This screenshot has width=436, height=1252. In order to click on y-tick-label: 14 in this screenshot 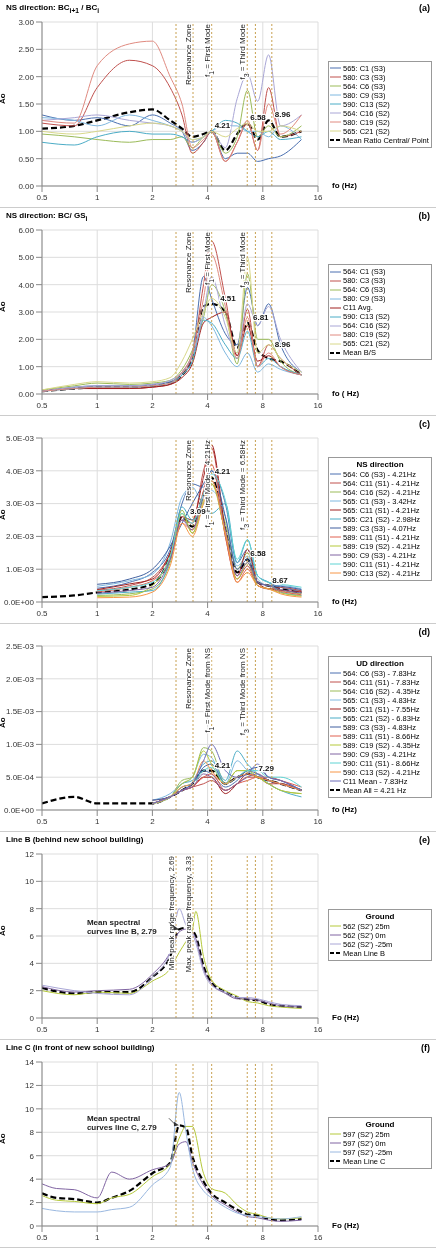, I will do `click(30, 1062)`.